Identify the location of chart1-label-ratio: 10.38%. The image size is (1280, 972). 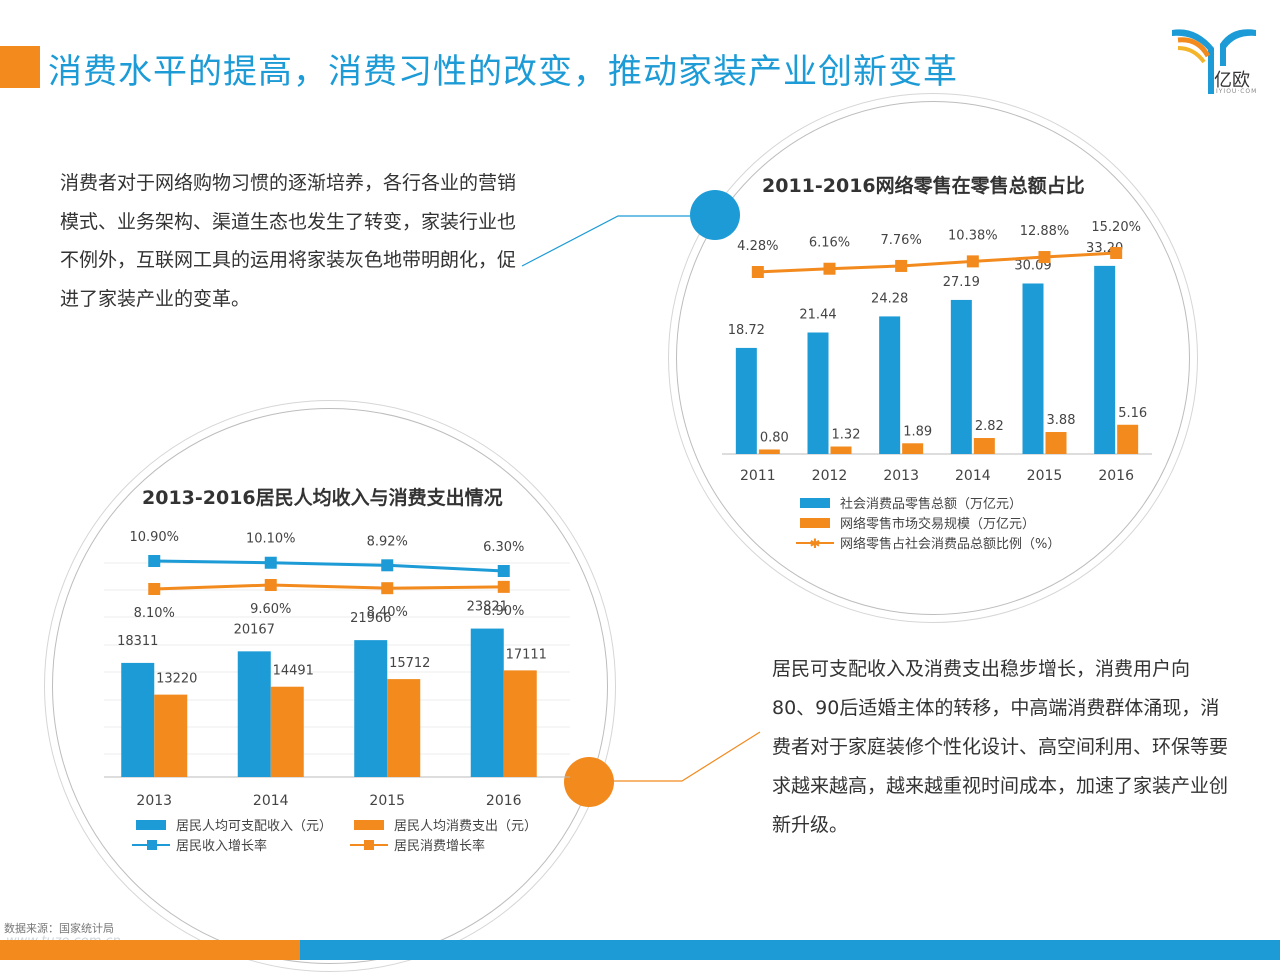
(973, 235).